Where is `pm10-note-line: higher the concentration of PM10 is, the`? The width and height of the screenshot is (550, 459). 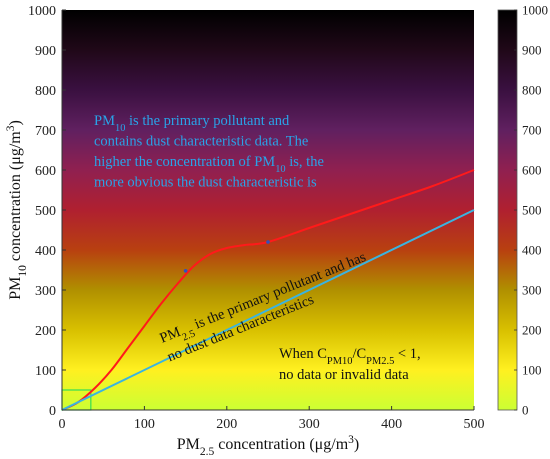 pm10-note-line: higher the concentration of PM10 is, the is located at coordinates (209, 164).